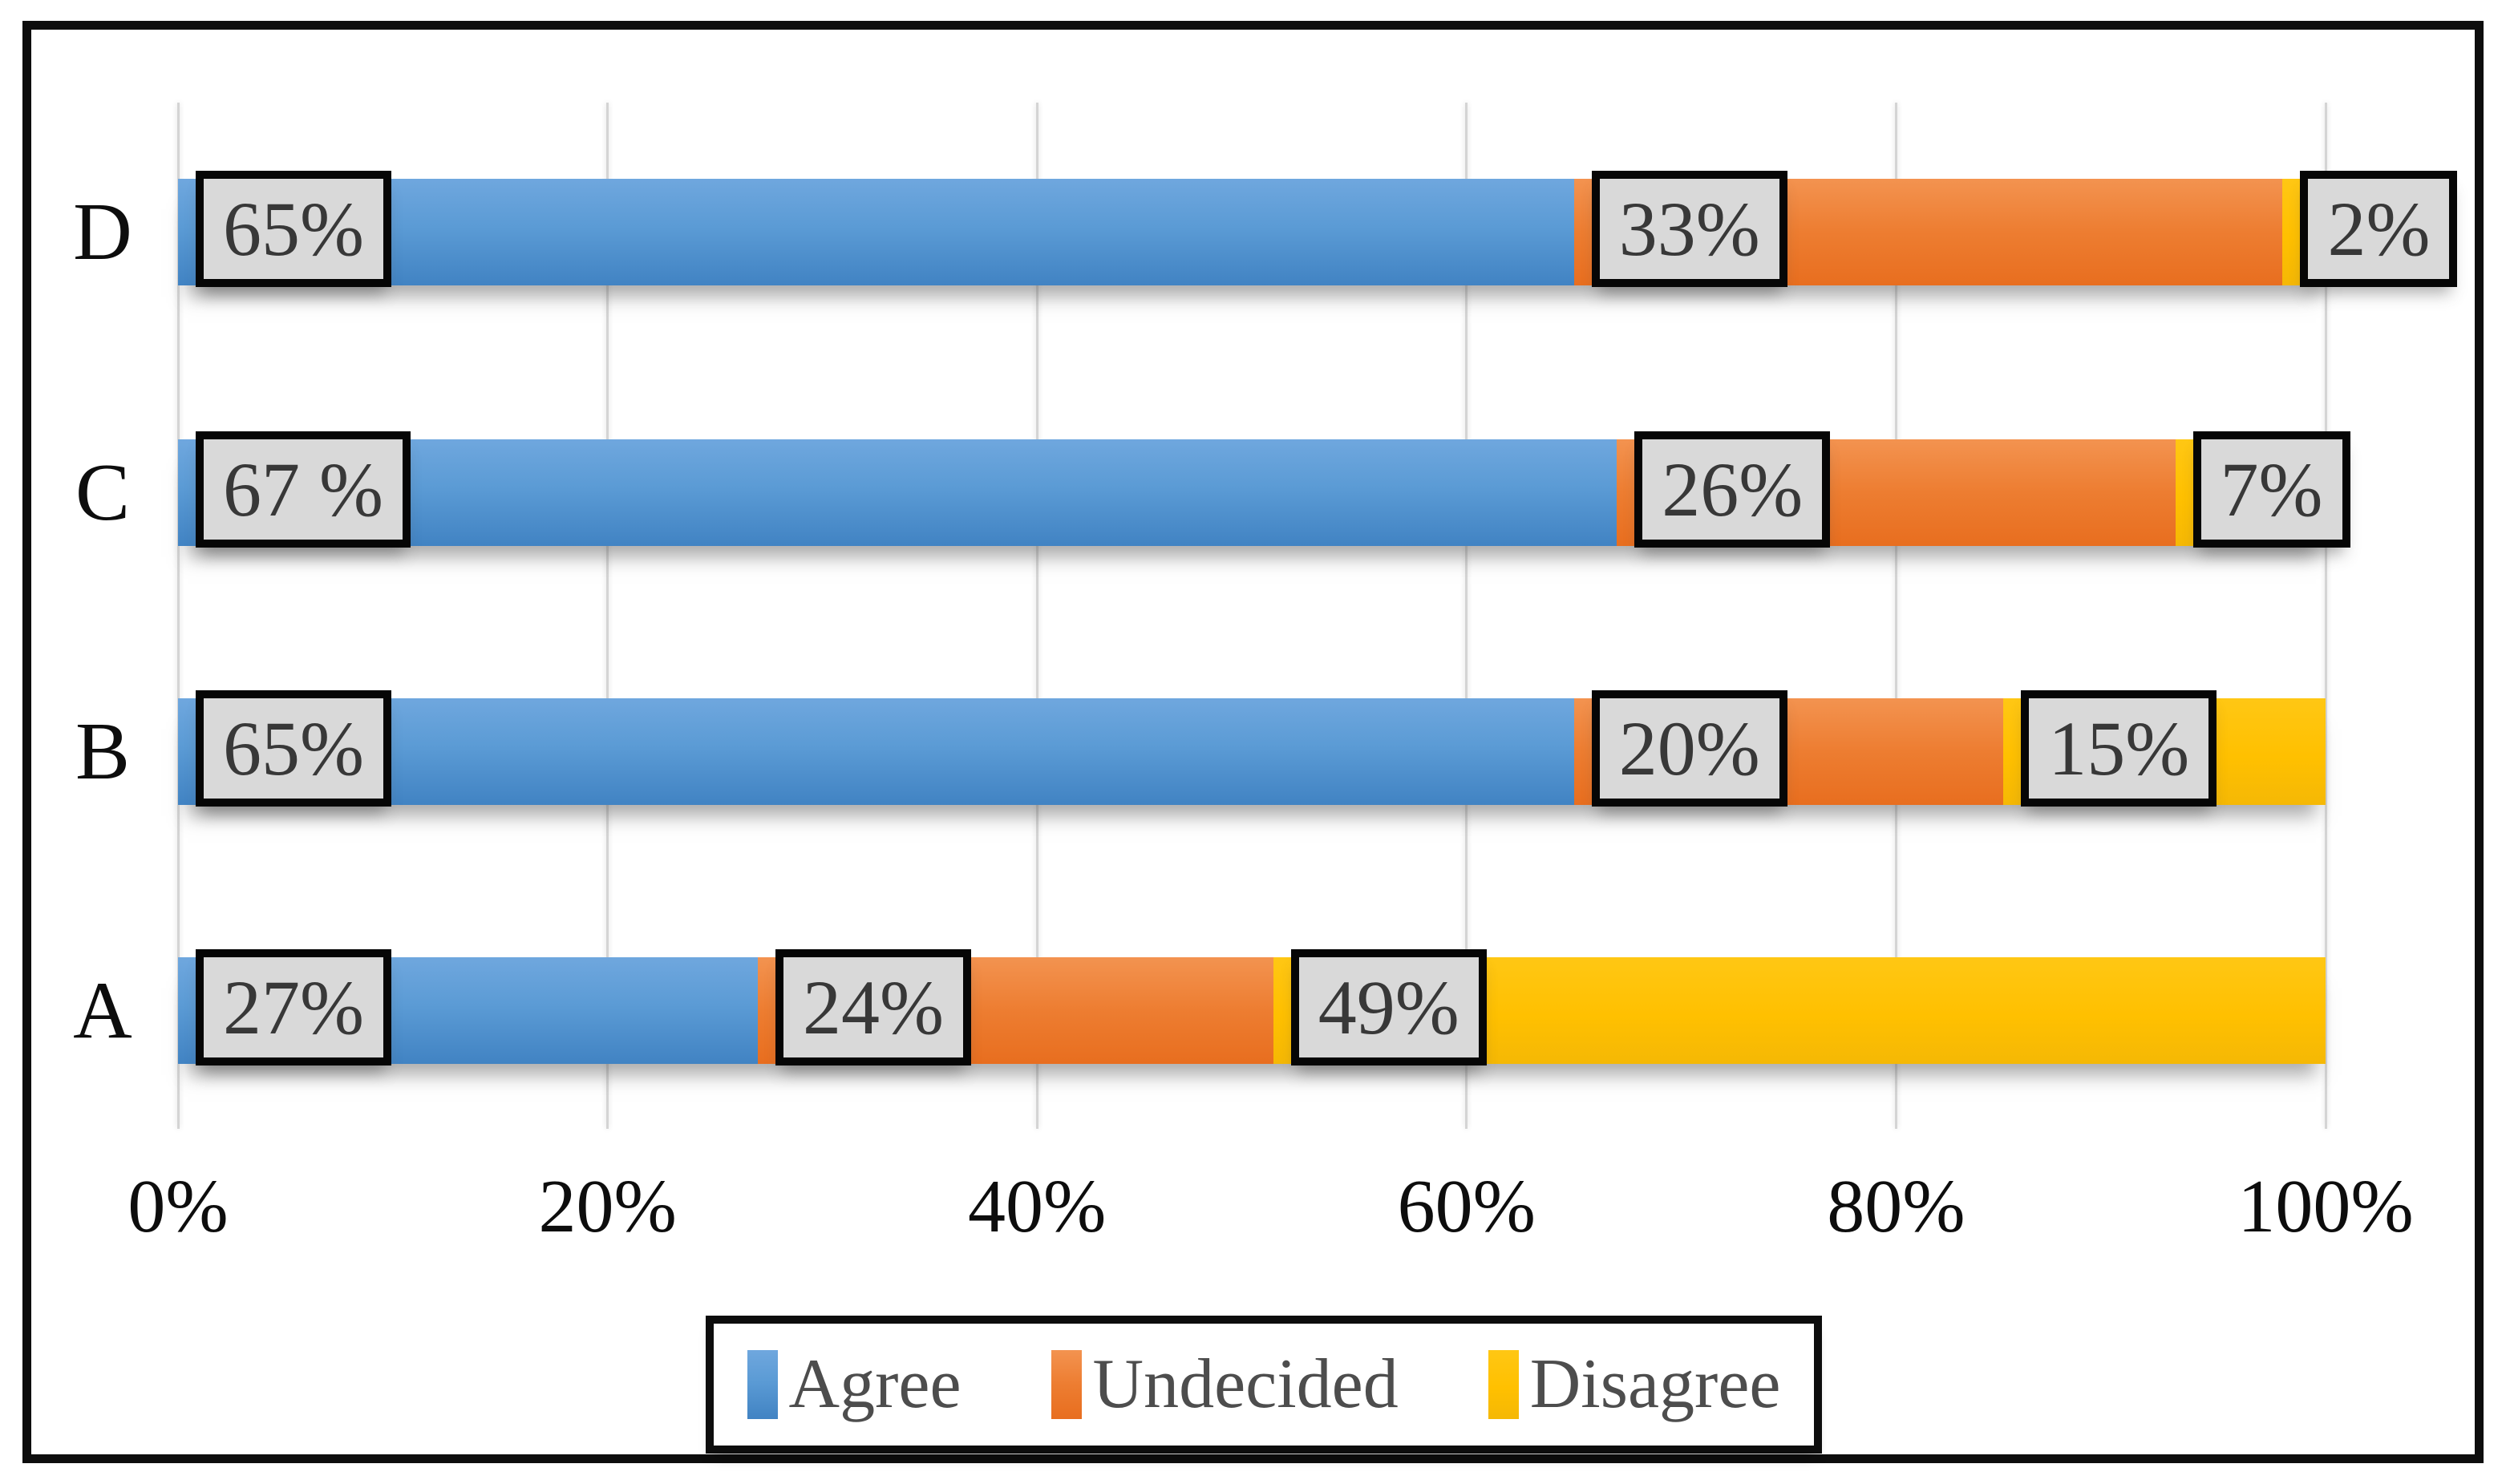 This screenshot has width=2506, height=1484. Describe the element at coordinates (293, 228) in the screenshot. I see `data-label-agree-D: 65%` at that location.